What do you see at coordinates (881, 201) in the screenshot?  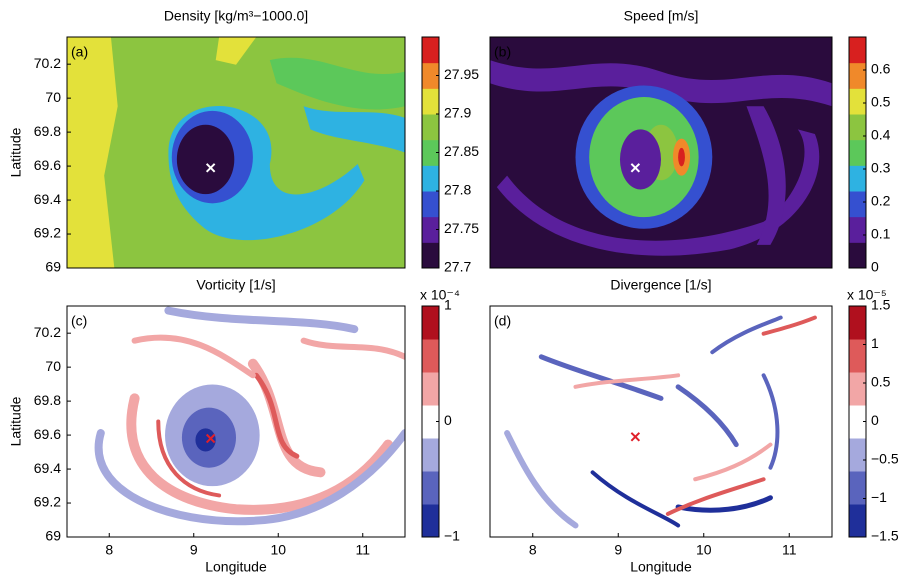 I see `colorbar-tick-label: 0.2` at bounding box center [881, 201].